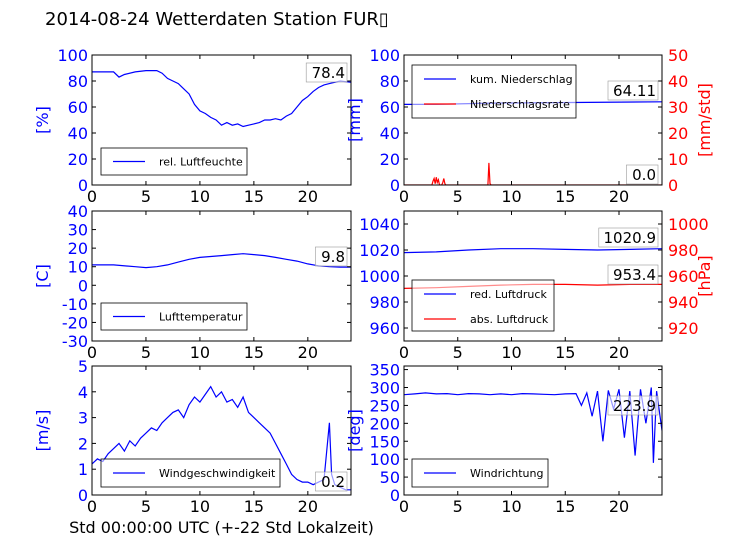 This screenshot has width=736, height=552. What do you see at coordinates (384, 302) in the screenshot?
I see `y-tick-label: 980` at bounding box center [384, 302].